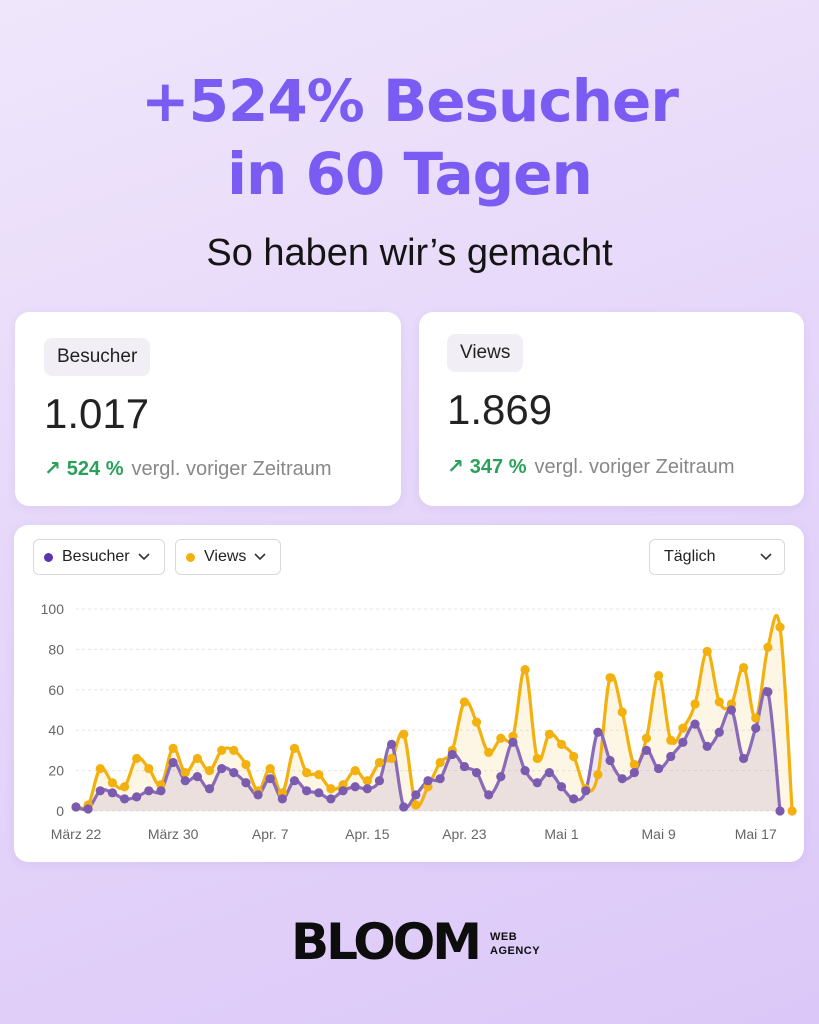 The image size is (819, 1024). I want to click on subheadline: So haben wir’s gemacht, so click(409, 253).